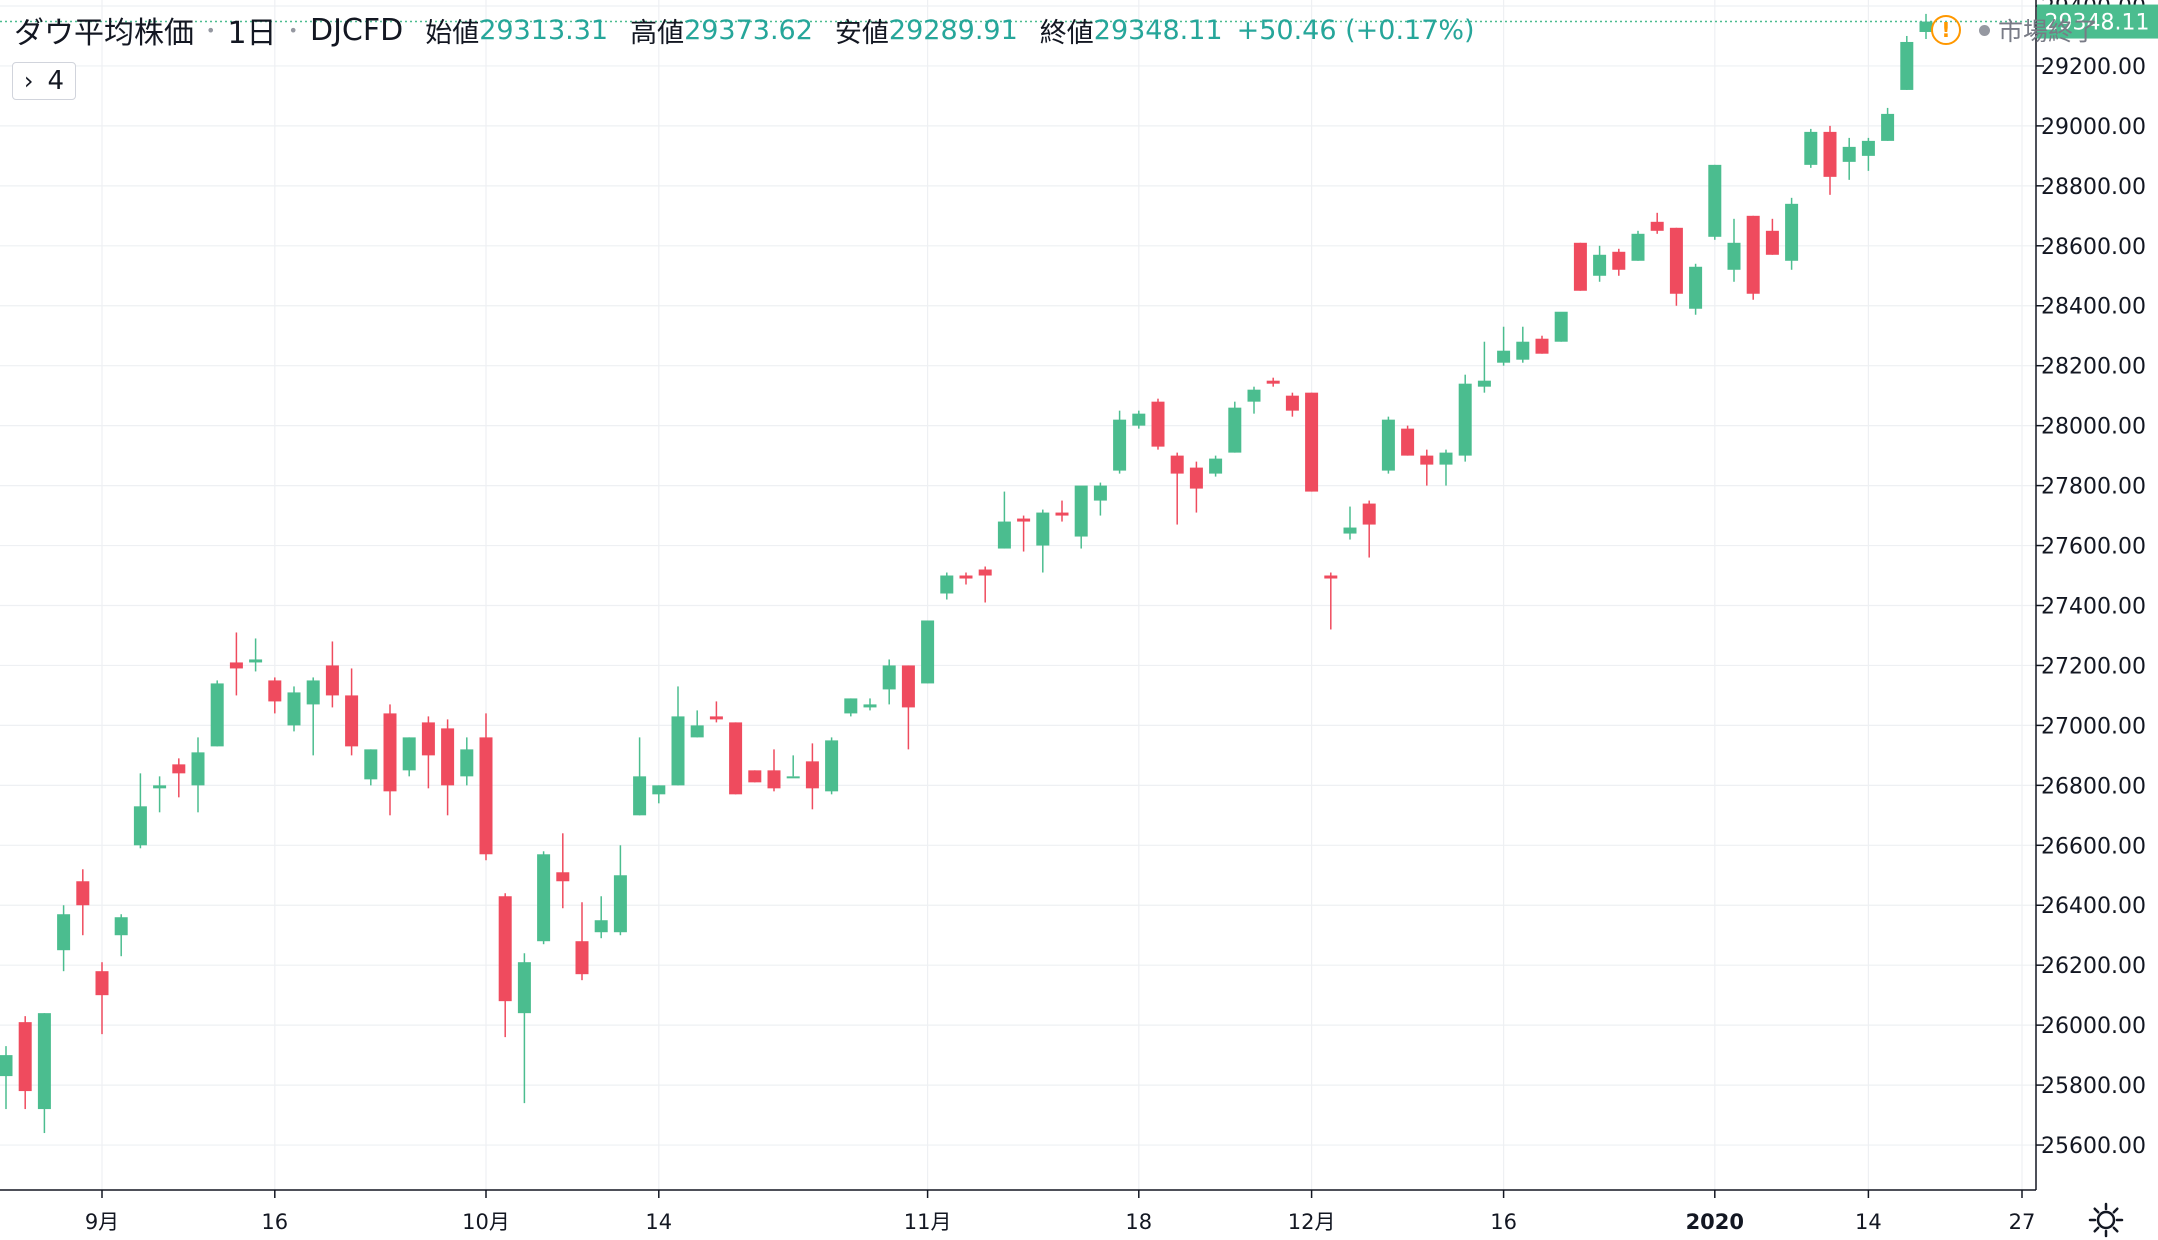 The height and width of the screenshot is (1240, 2158). Describe the element at coordinates (2014, 30) in the screenshot. I see `market-status: ! 市場終了` at that location.